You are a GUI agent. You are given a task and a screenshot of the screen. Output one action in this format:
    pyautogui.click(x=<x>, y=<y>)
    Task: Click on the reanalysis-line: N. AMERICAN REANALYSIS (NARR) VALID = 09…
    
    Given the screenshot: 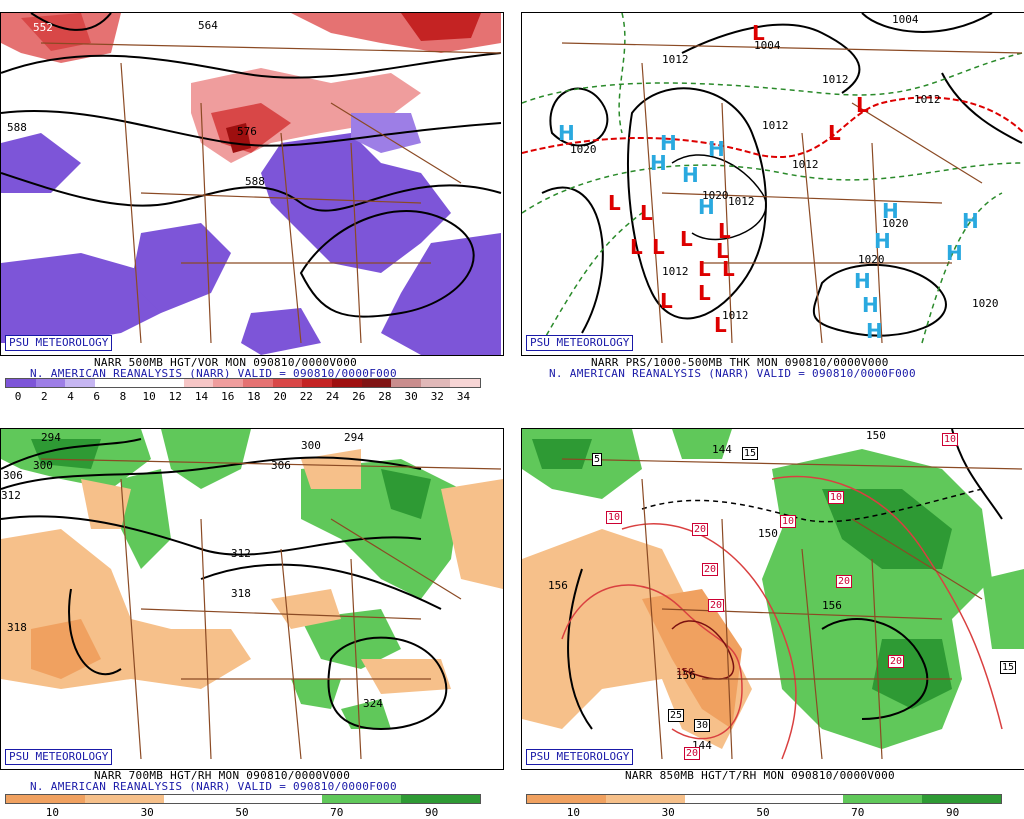 What is the action you would take?
    pyautogui.click(x=213, y=786)
    